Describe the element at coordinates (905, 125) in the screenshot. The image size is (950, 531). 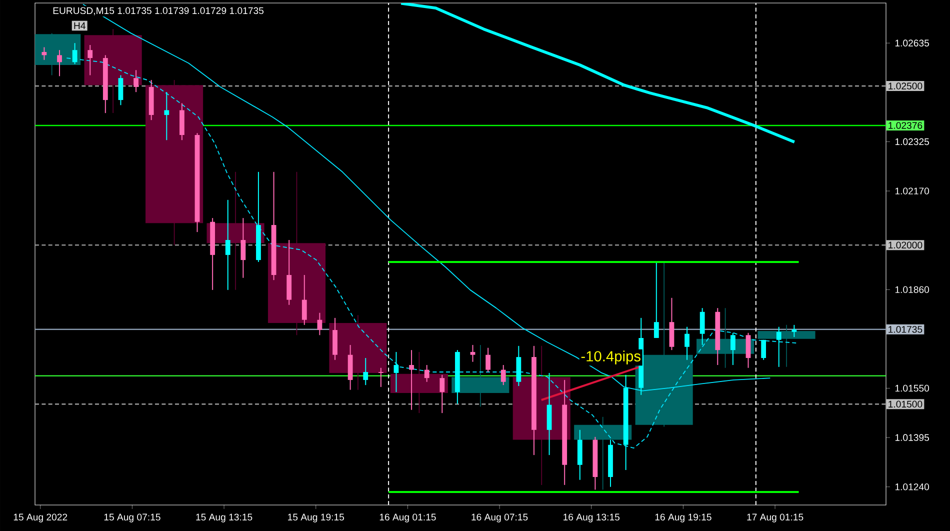
I see `ref-line-label: 1.02376` at that location.